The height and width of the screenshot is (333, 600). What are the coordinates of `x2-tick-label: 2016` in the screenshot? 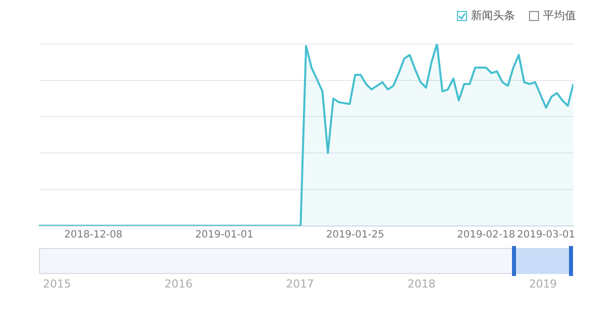 It's located at (178, 283).